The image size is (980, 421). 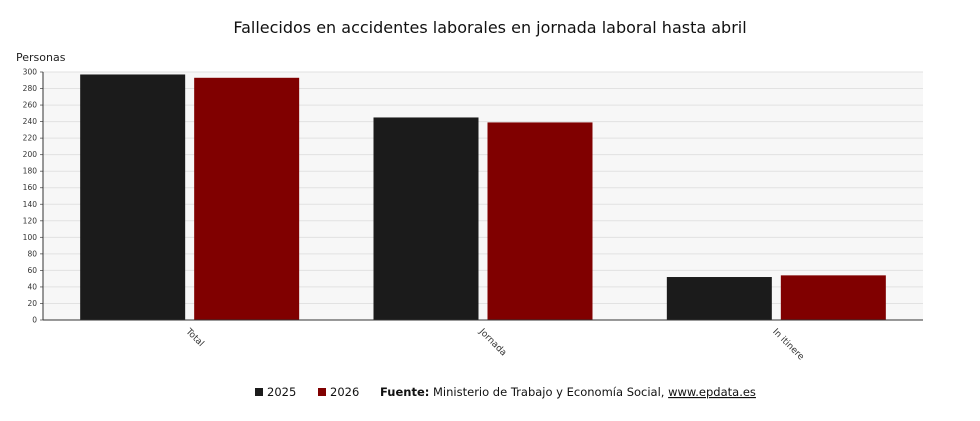 I want to click on y-tick-label: 160, so click(x=30, y=187).